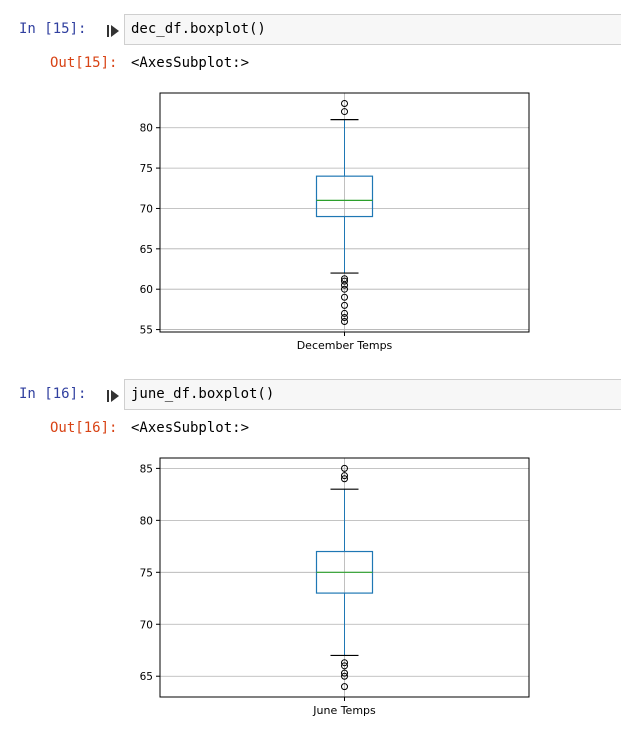 The width and height of the screenshot is (621, 729). What do you see at coordinates (53, 29) in the screenshot?
I see `input-prompt: In [15]:` at bounding box center [53, 29].